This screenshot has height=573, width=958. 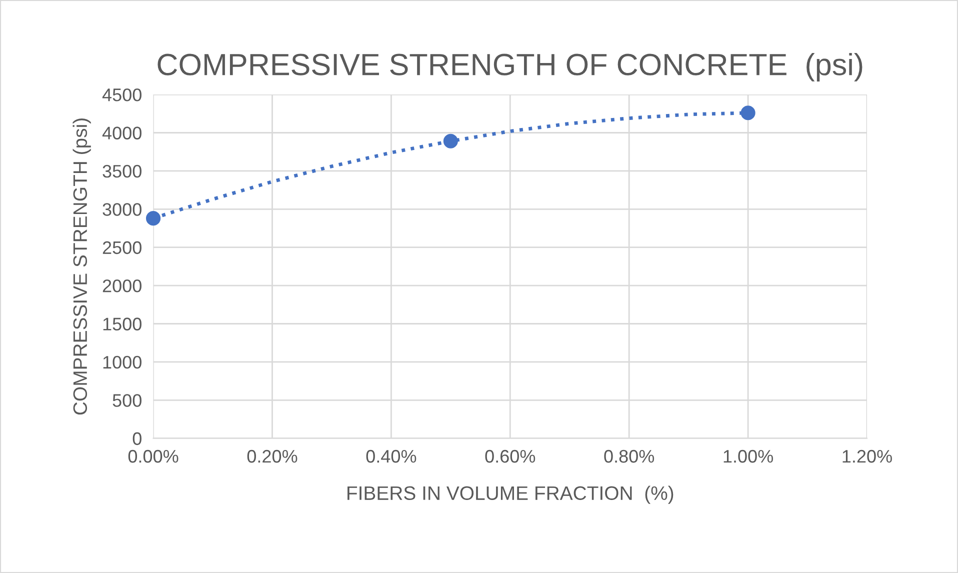 I want to click on y-tick-label: 2500, so click(x=122, y=247).